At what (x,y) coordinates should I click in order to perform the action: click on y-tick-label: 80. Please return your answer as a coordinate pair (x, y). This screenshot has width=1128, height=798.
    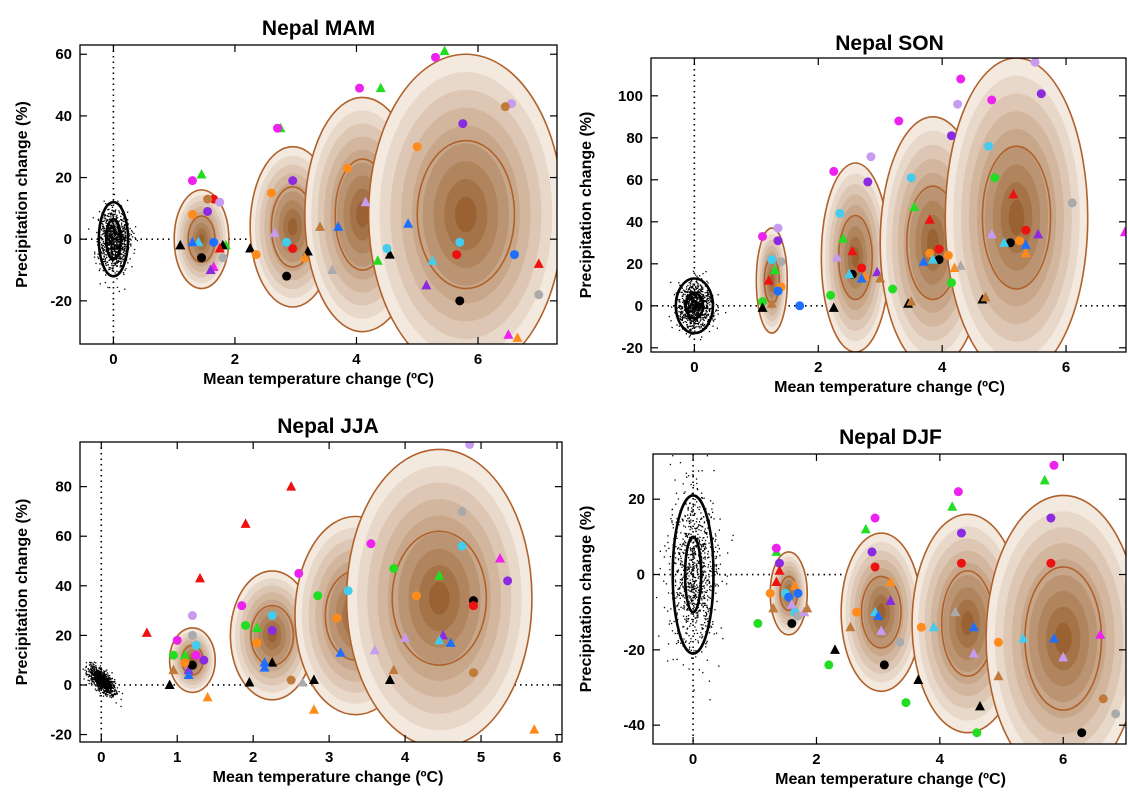
    Looking at the image, I should click on (63, 487).